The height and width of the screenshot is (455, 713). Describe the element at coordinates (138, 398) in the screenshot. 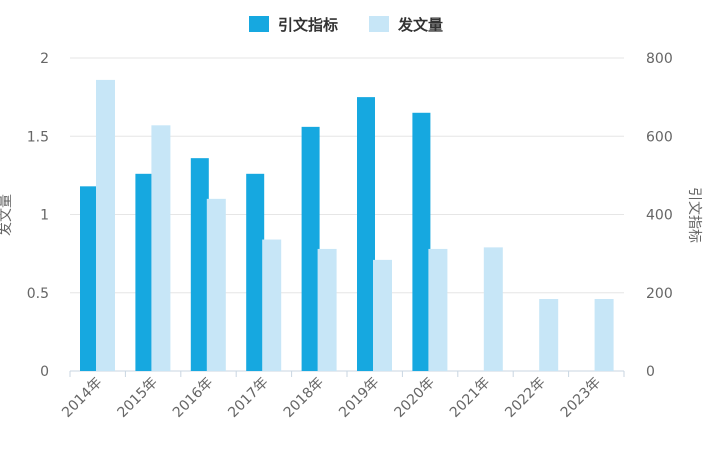

I see `x-tick-label: 2015年` at that location.